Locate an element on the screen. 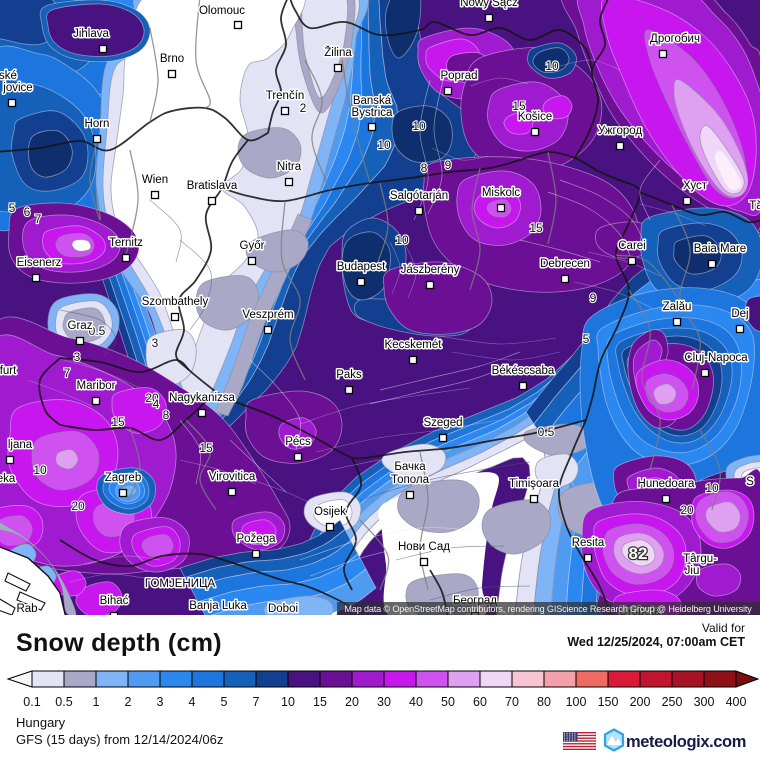  svg-text: Hunedoara is located at coordinates (667, 484).